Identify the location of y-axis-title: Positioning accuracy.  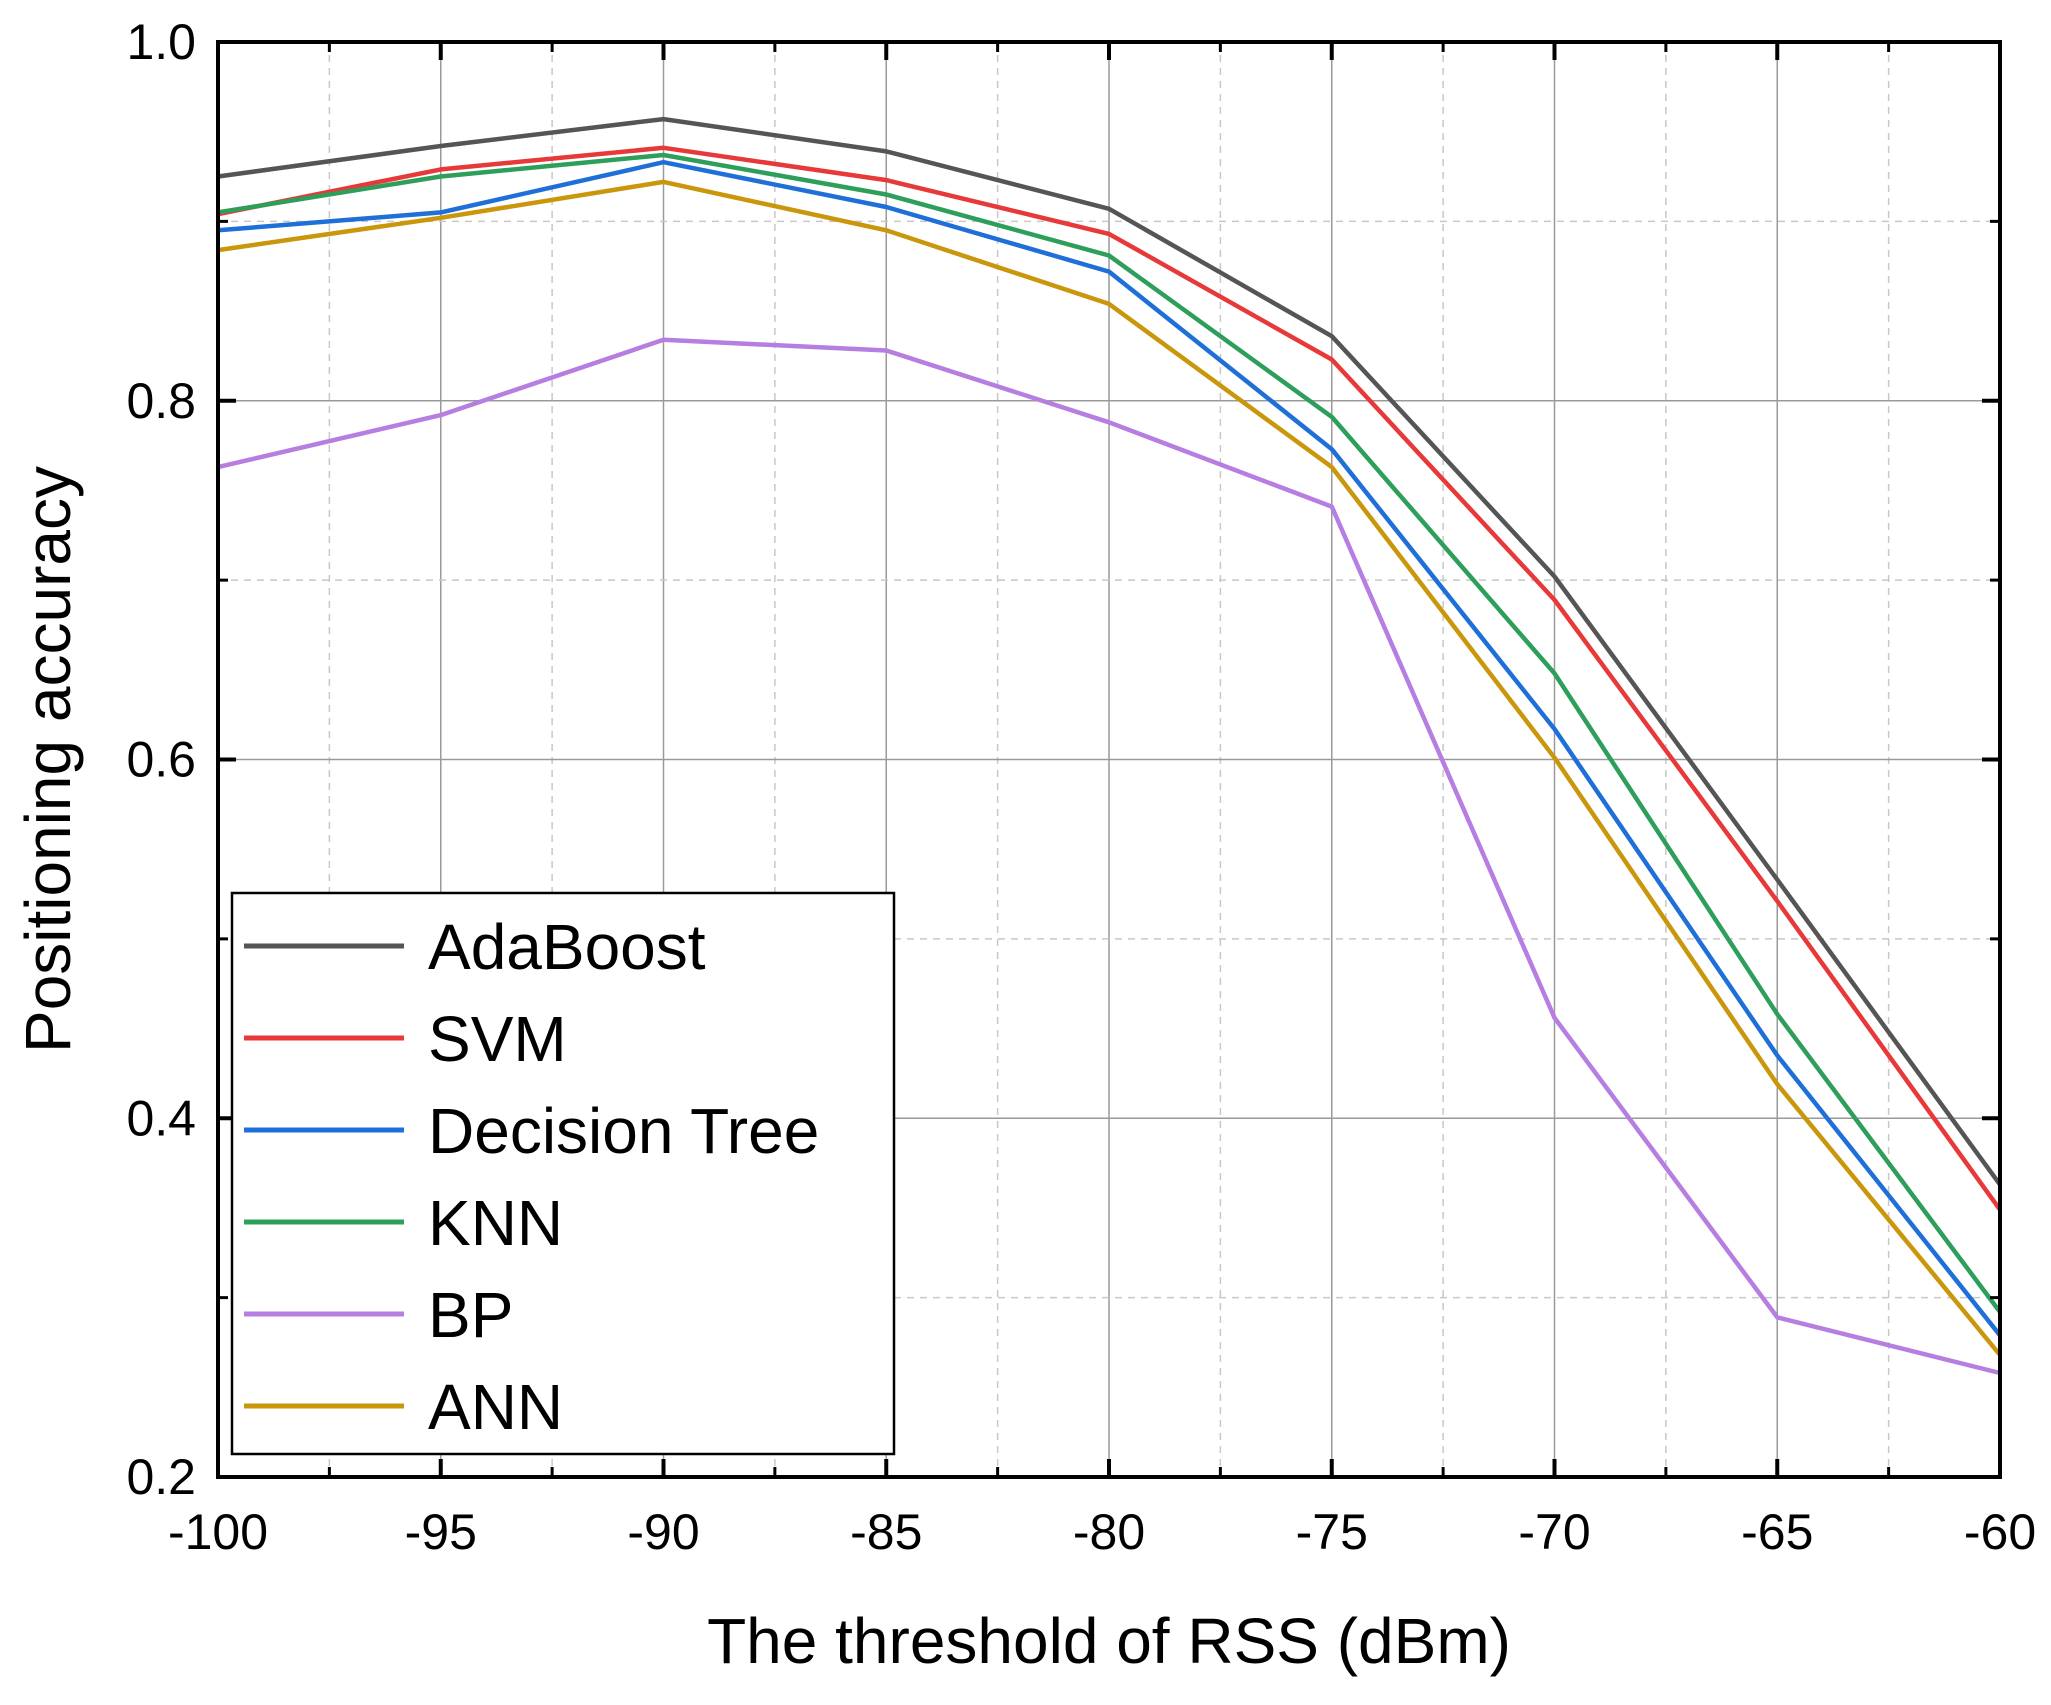
(48, 759).